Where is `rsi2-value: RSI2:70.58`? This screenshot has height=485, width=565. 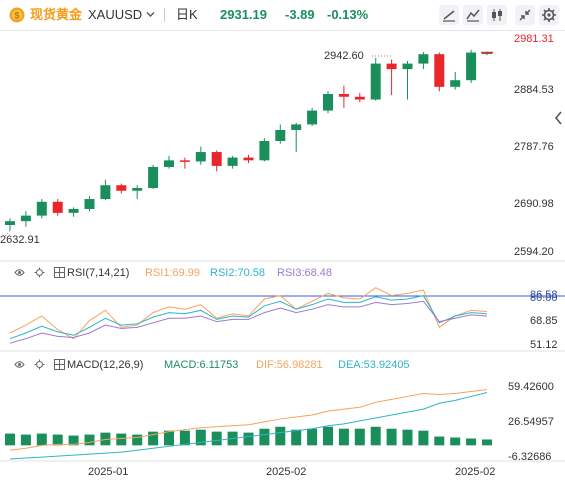 rsi2-value: RSI2:70.58 is located at coordinates (238, 273).